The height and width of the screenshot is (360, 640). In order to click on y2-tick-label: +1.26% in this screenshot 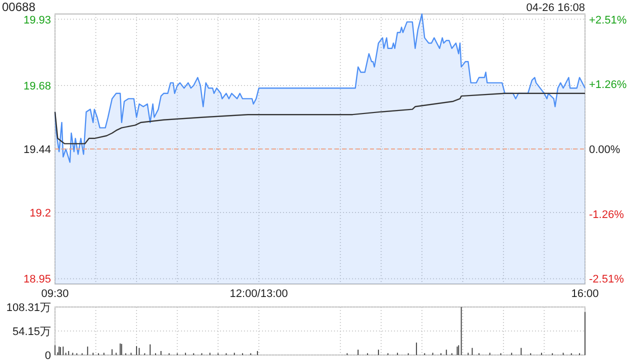, I will do `click(608, 85)`.